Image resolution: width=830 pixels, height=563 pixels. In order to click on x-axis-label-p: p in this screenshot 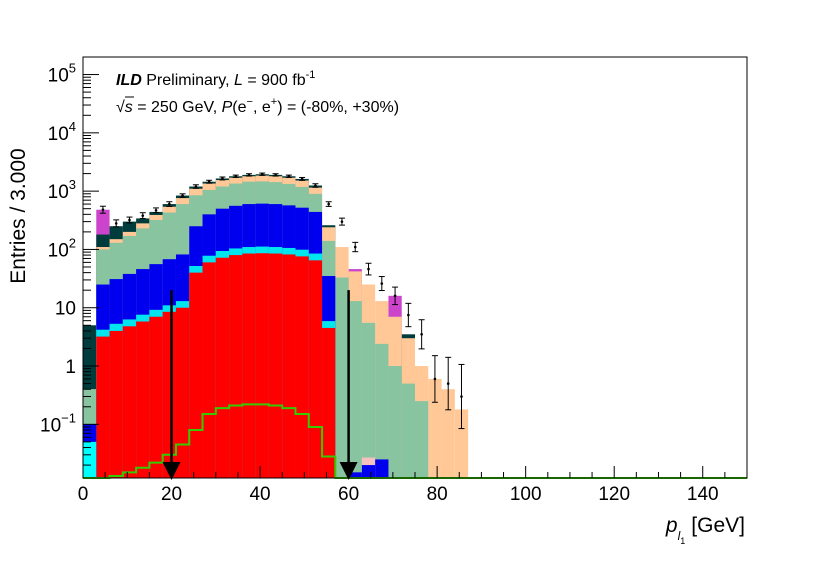, I will do `click(671, 525)`.